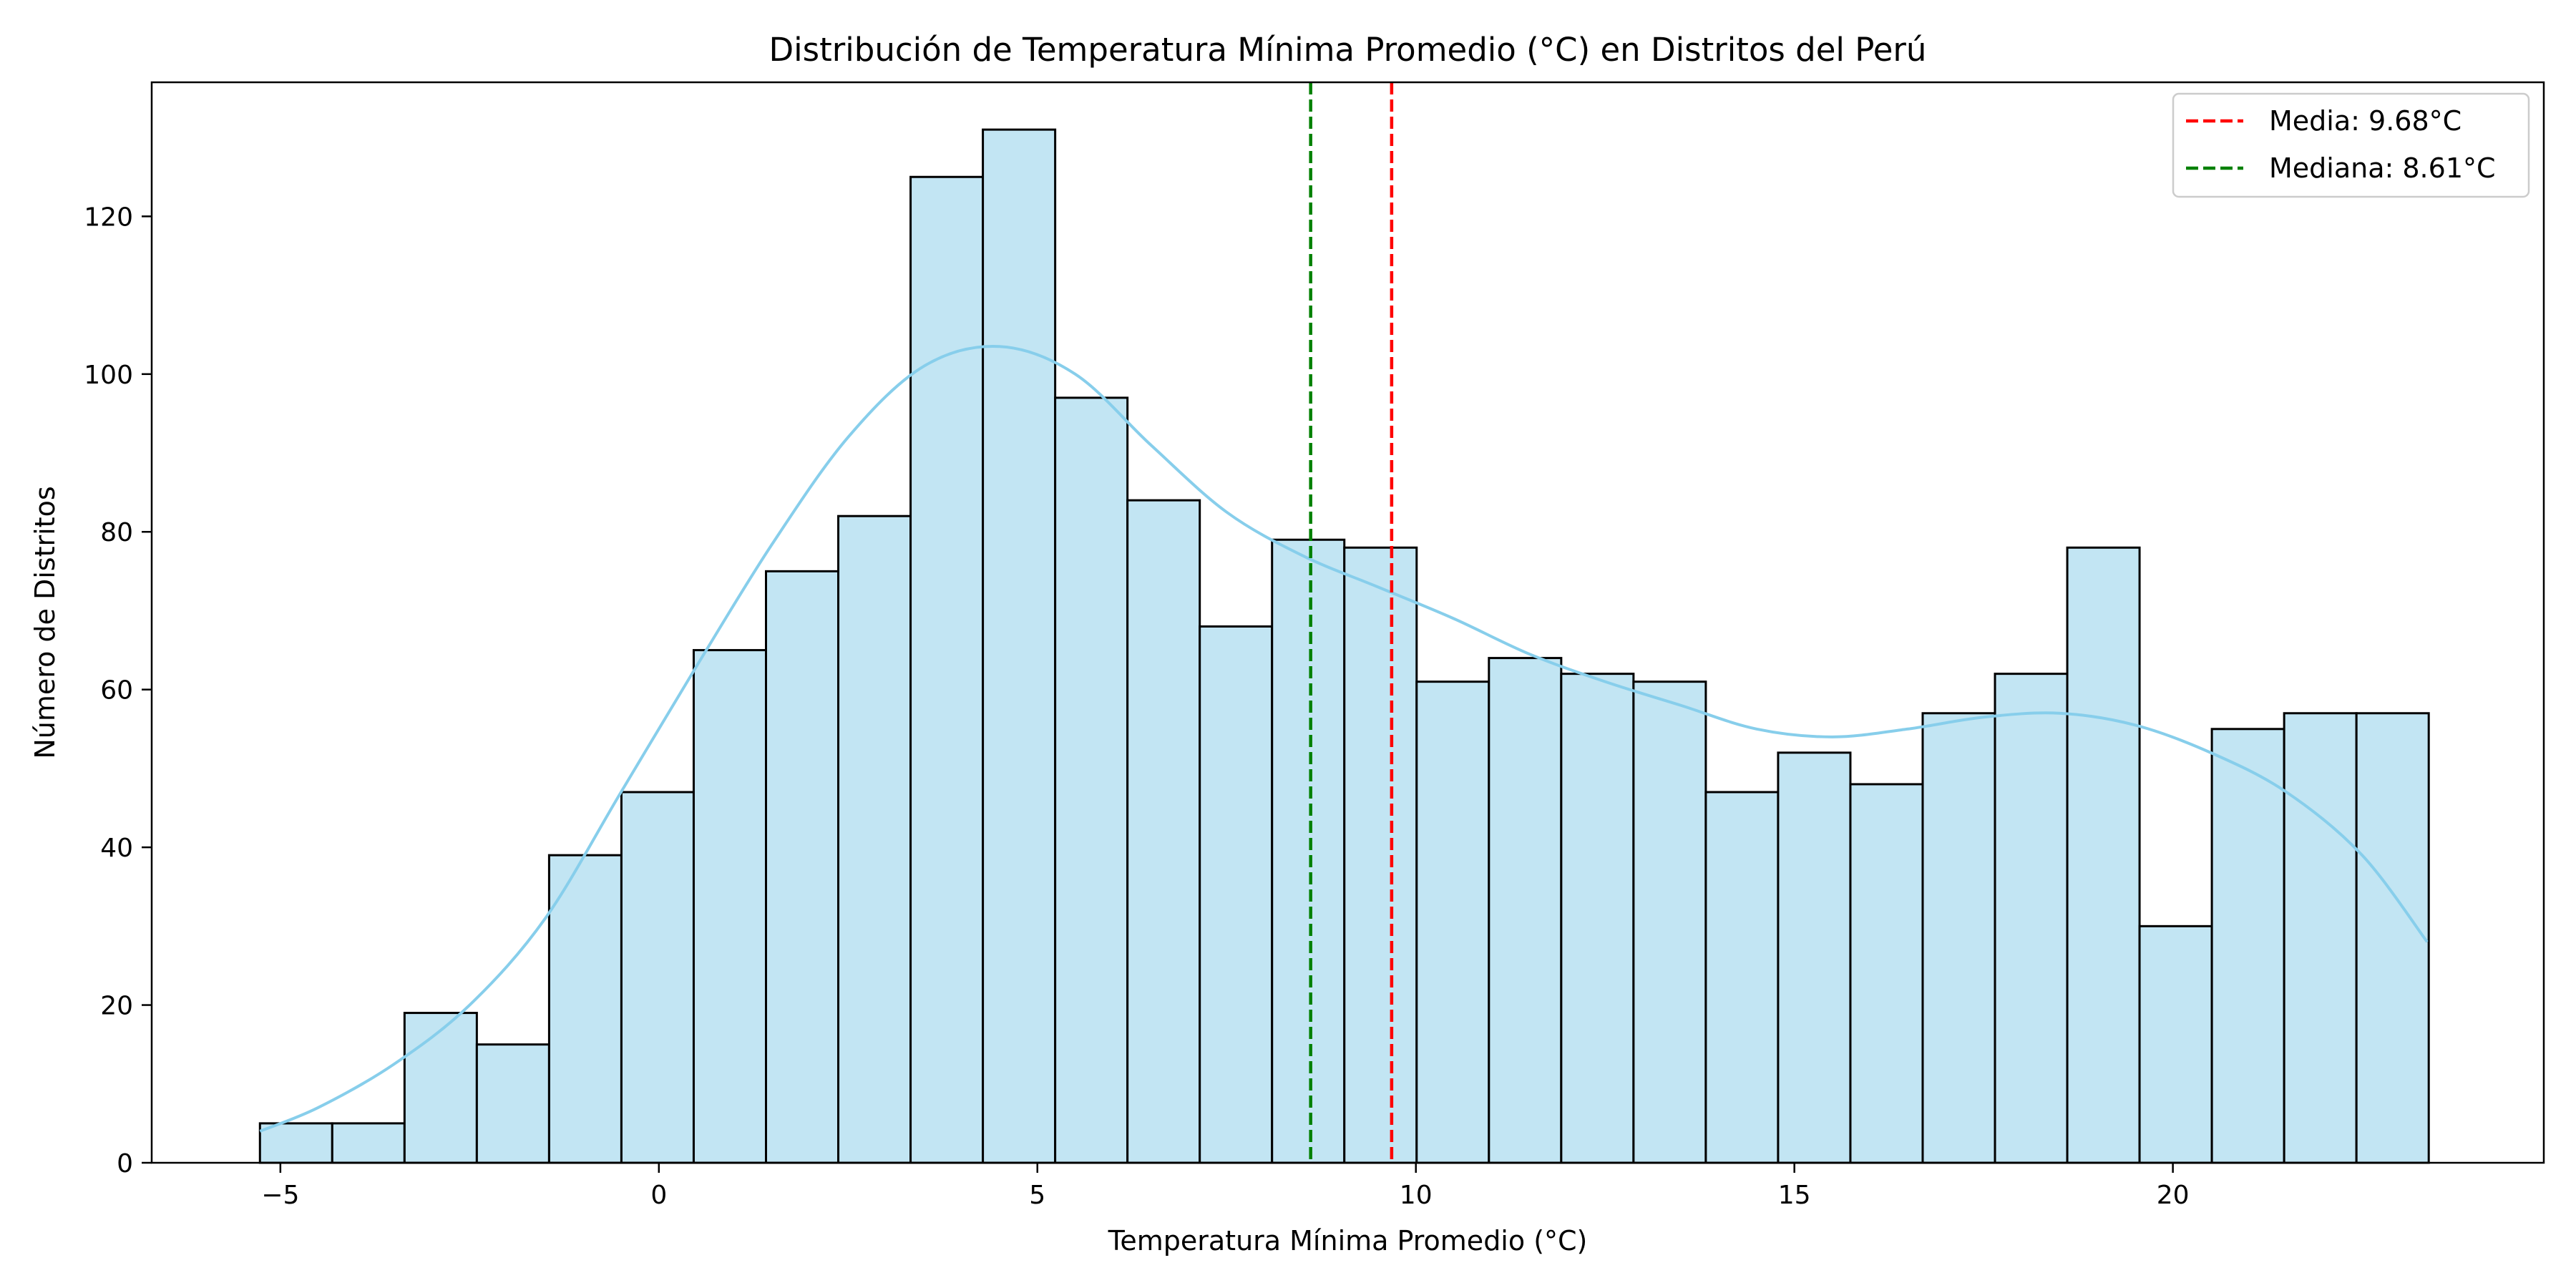 This screenshot has width=2576, height=1288. What do you see at coordinates (116, 532) in the screenshot?
I see `y-tick-label: 80` at bounding box center [116, 532].